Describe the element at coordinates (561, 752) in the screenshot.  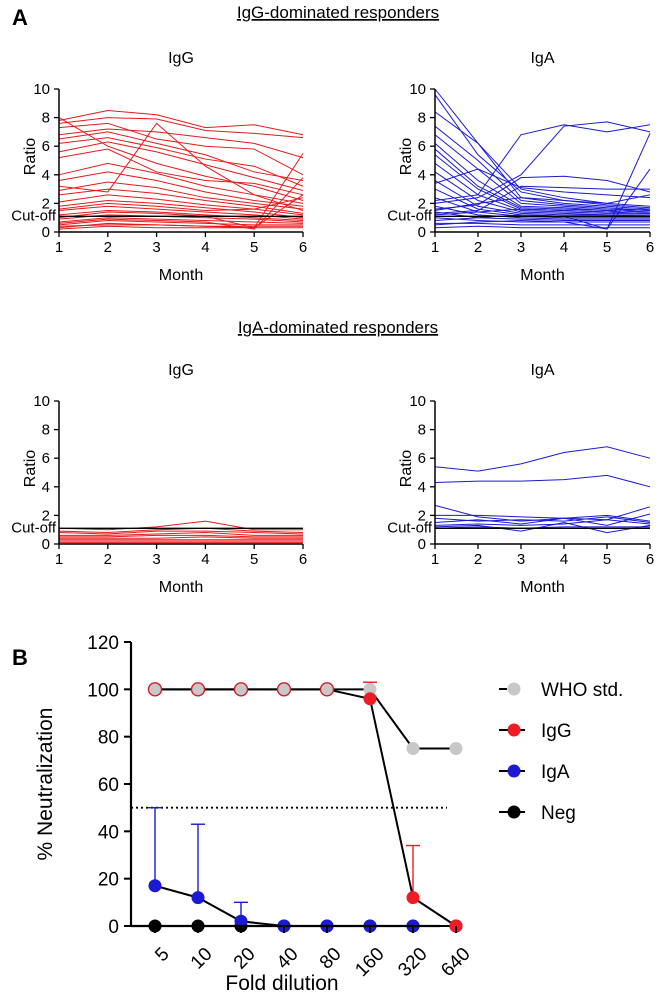
I see `legend: WHO std. IgG IgA Neg` at that location.